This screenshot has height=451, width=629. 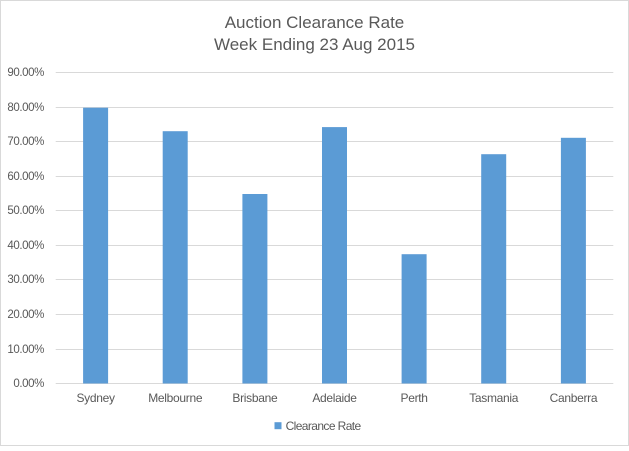 What do you see at coordinates (25, 73) in the screenshot?
I see `svg-text: 90.00%` at bounding box center [25, 73].